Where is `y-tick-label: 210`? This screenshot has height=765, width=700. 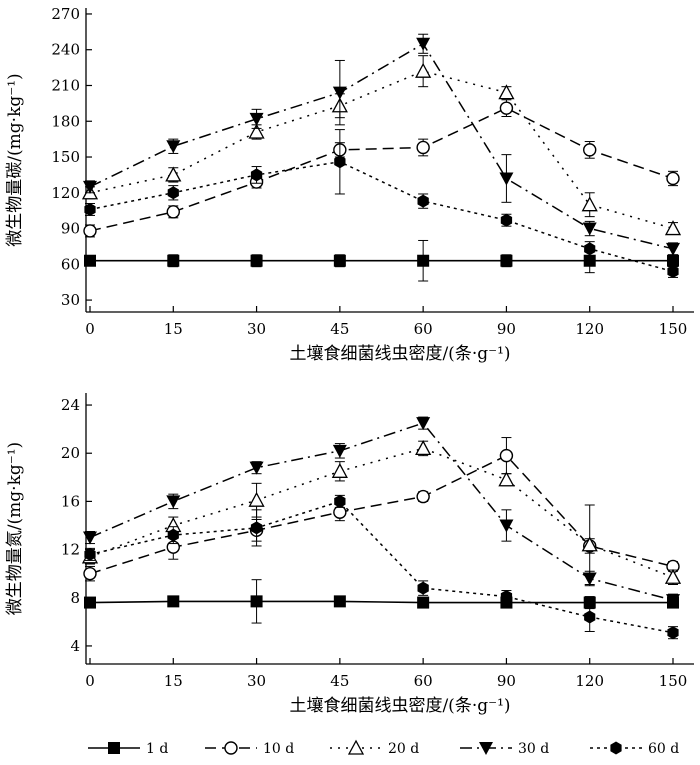 y-tick-label: 210 is located at coordinates (65, 85).